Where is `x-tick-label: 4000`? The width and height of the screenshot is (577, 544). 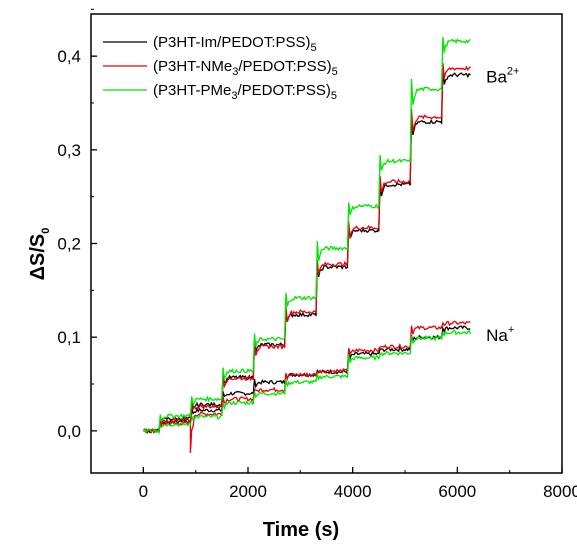 x-tick-label: 4000 is located at coordinates (353, 491).